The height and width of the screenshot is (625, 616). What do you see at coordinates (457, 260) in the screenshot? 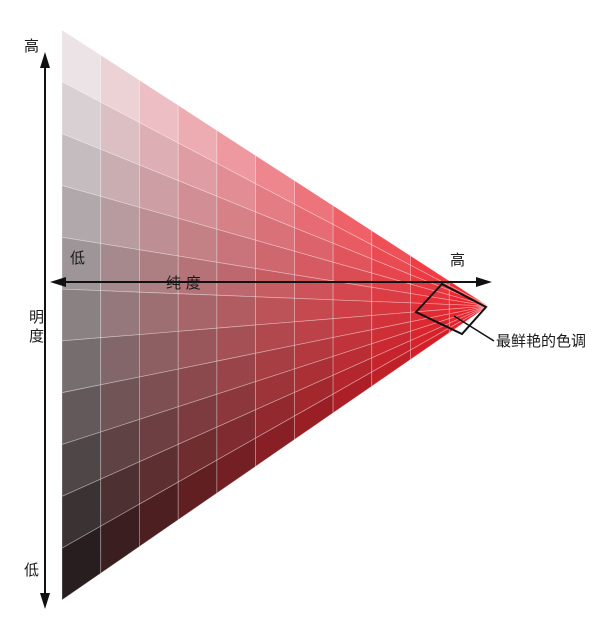
I see `saturation-high-label: 高` at bounding box center [457, 260].